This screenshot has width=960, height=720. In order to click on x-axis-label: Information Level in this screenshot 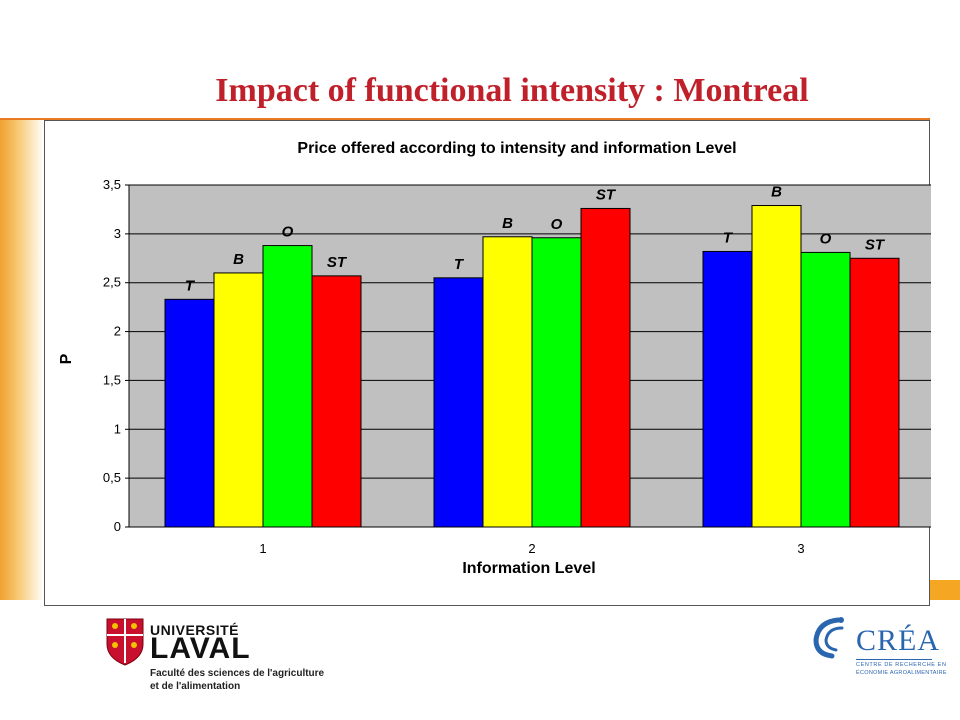, I will do `click(528, 568)`.